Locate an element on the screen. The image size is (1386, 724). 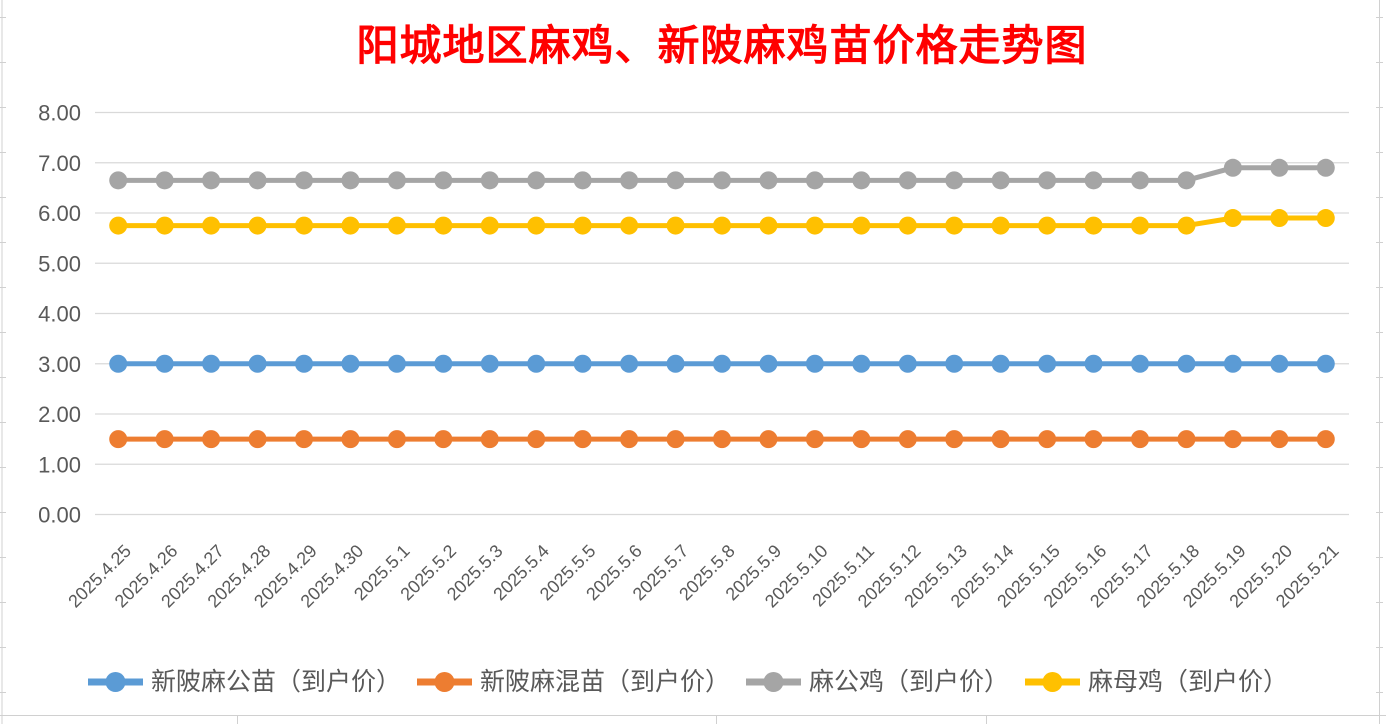
legend-item-1: 新陂麻混苗（到户价） is located at coordinates (573, 682).